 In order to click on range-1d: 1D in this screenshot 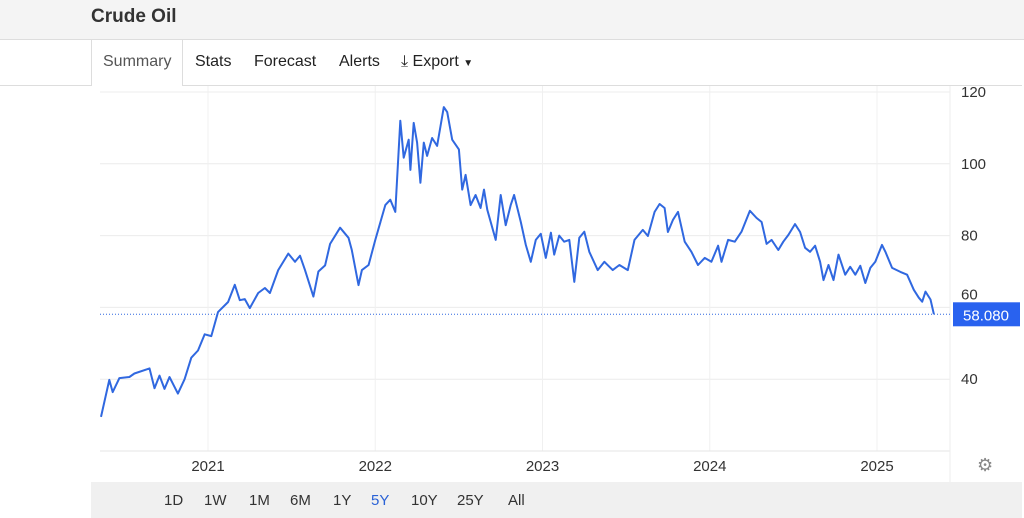, I will do `click(174, 500)`.